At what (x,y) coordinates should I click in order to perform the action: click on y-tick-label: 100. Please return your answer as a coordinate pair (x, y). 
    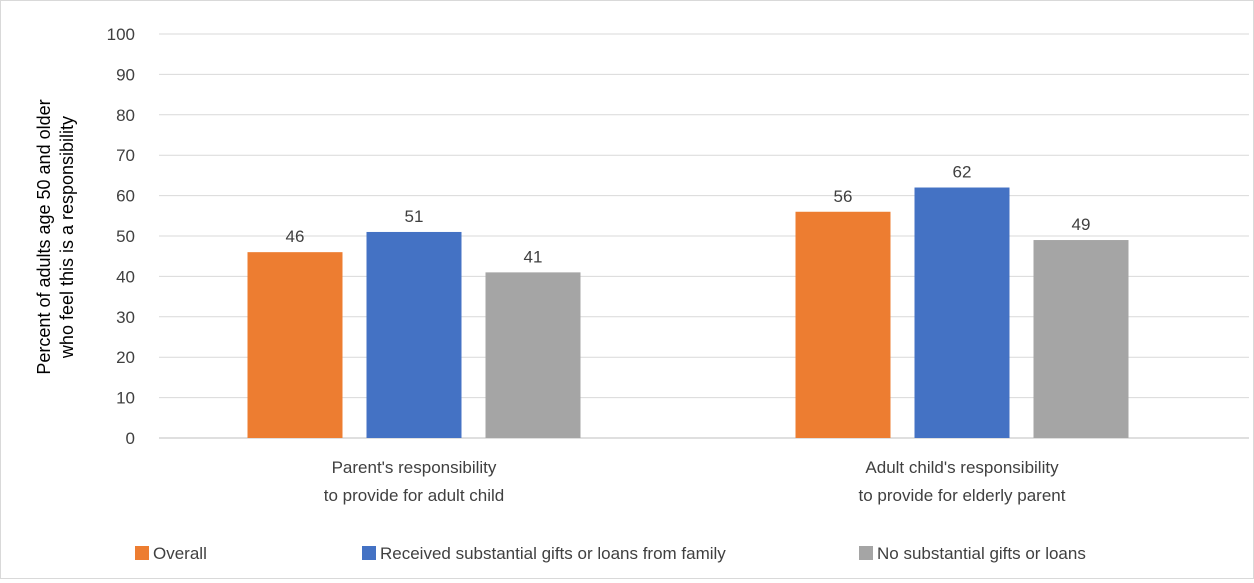
    Looking at the image, I should click on (121, 34).